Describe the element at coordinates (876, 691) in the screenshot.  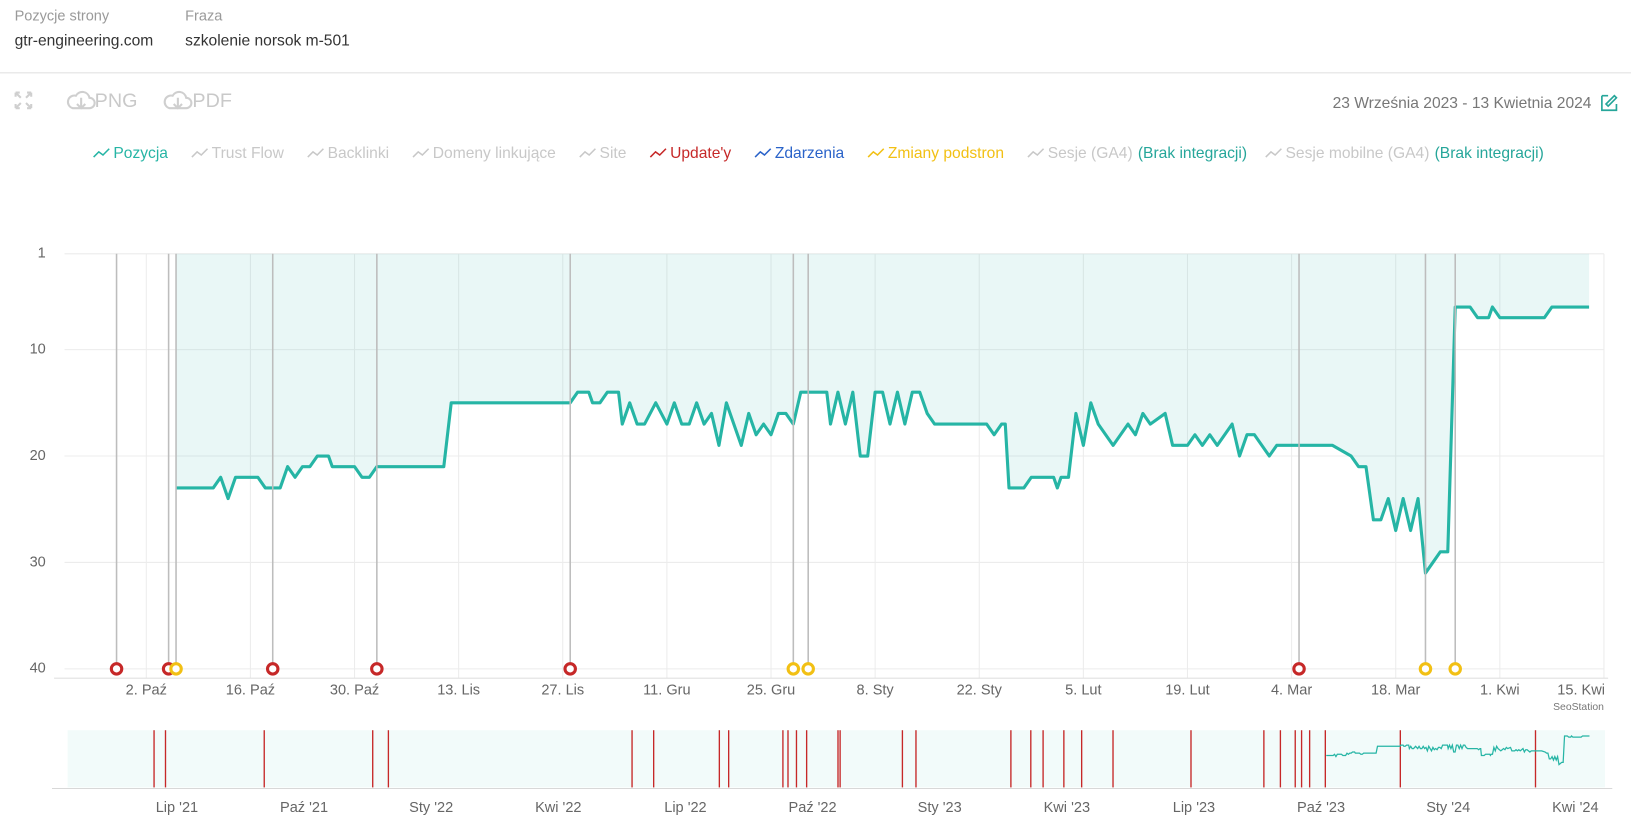
I see `x-tick-label: 8. Sty` at that location.